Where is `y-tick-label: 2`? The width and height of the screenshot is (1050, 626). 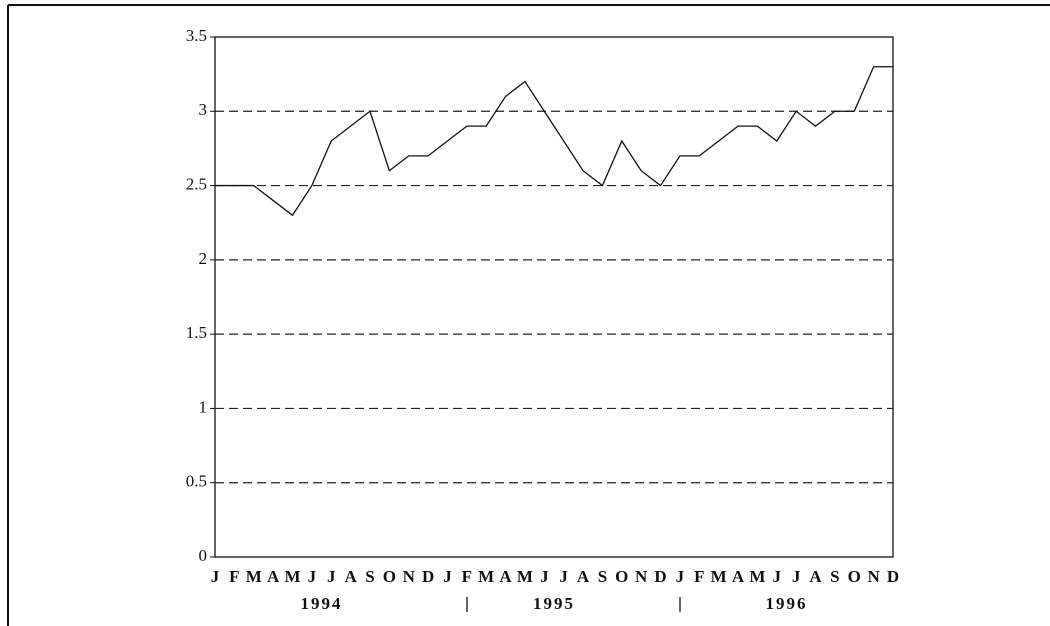
y-tick-label: 2 is located at coordinates (203, 258).